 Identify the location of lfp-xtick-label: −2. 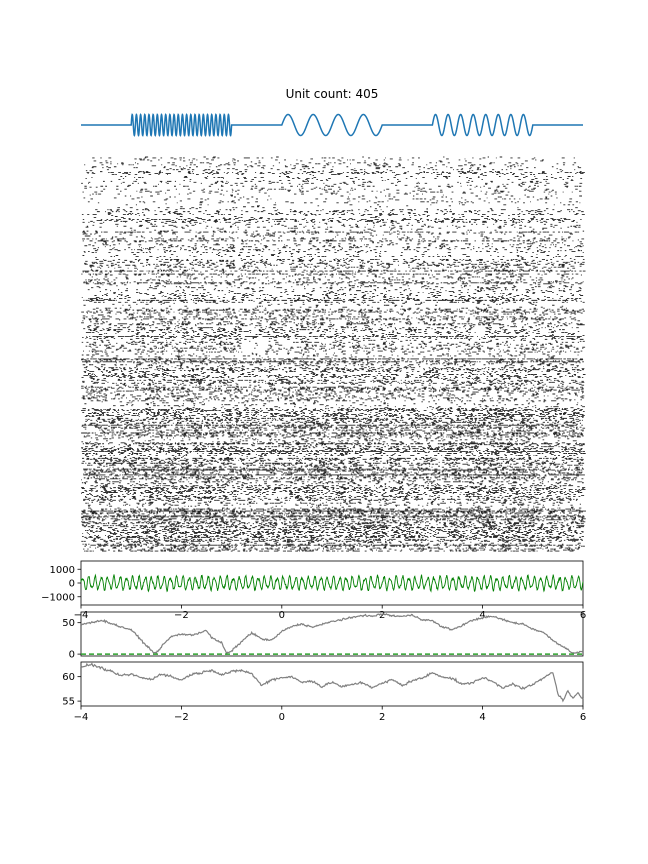
(181, 615).